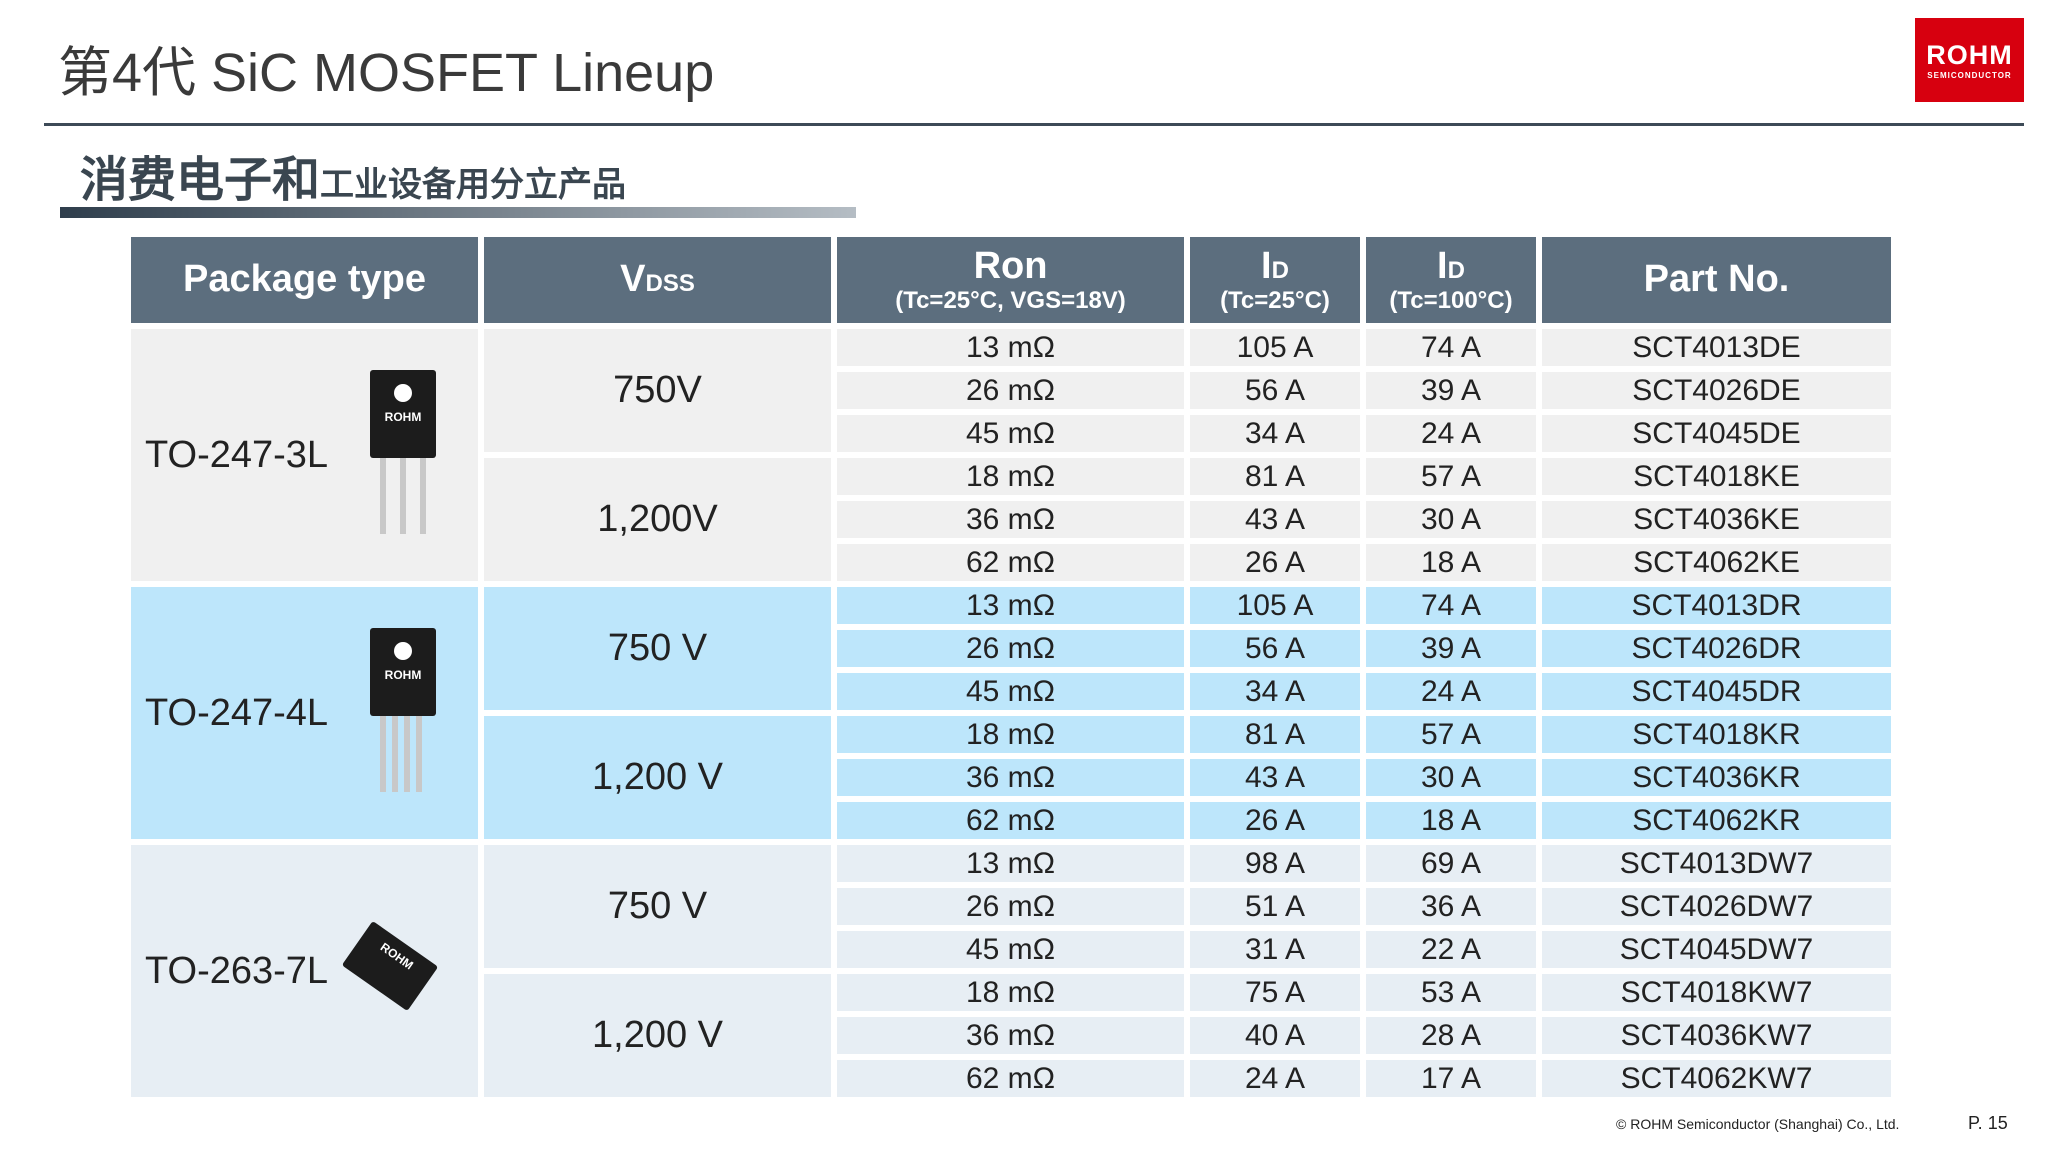 The image size is (2048, 1156). What do you see at coordinates (1010, 300) in the screenshot?
I see `header-note: (Tc=25°C, VGS=18V)` at bounding box center [1010, 300].